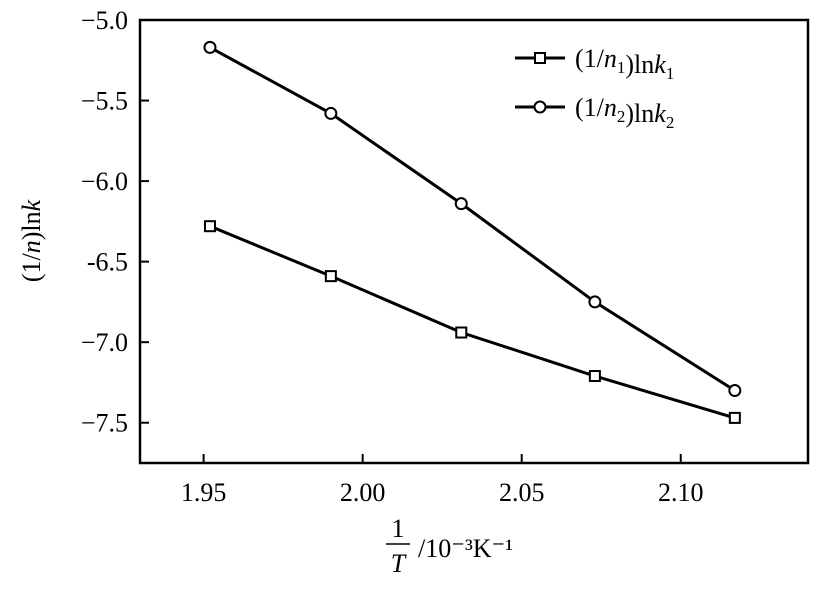 Image resolution: width=827 pixels, height=591 pixels. What do you see at coordinates (399, 563) in the screenshot?
I see `x-axis-label-denominator: T` at bounding box center [399, 563].